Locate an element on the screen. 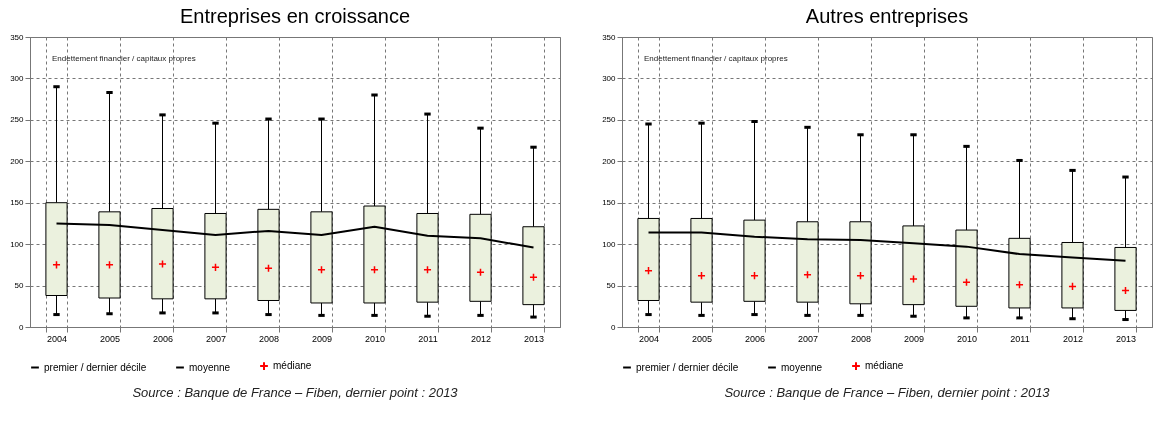 This screenshot has width=1170, height=438. chart-title: Autres entreprises is located at coordinates (887, 16).